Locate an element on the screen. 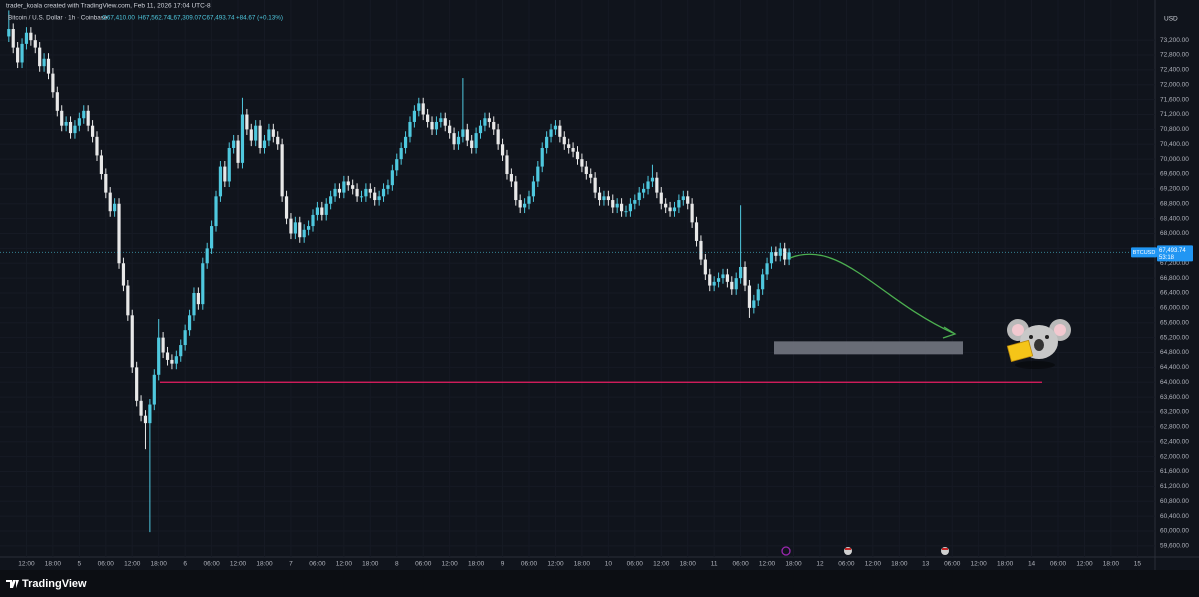  x-tick-label: 5 is located at coordinates (80, 564).